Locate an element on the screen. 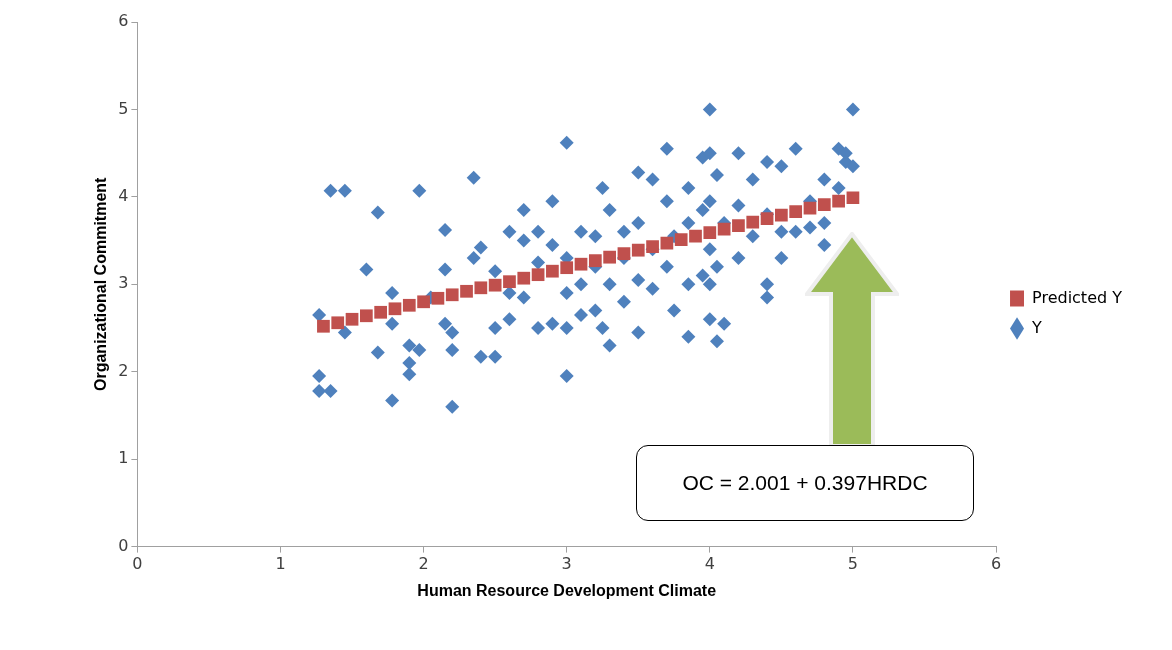 This screenshot has height=650, width=1172. y-tick-label: 1 is located at coordinates (123, 458).